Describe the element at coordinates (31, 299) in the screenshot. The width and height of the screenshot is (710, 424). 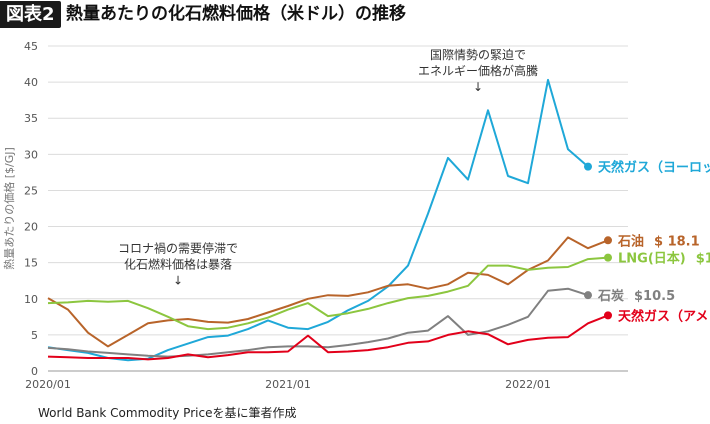
I see `y-tick-label: 10` at that location.